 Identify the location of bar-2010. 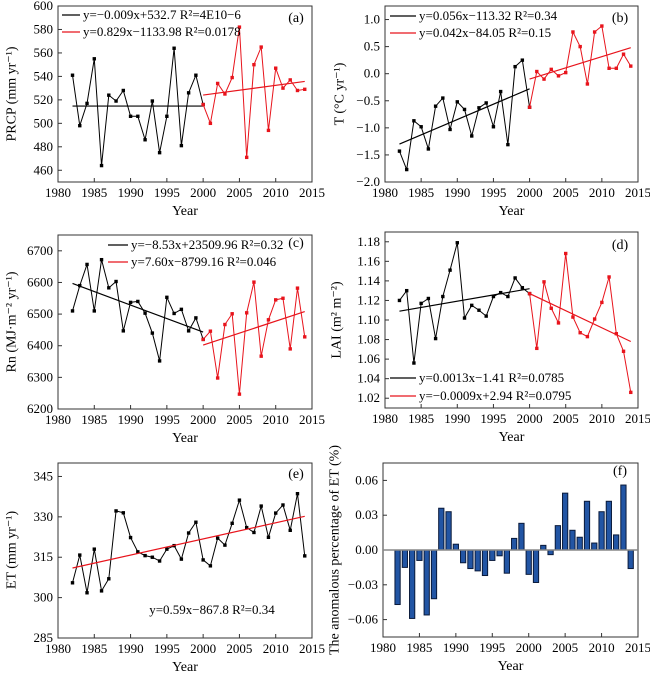
(601, 531).